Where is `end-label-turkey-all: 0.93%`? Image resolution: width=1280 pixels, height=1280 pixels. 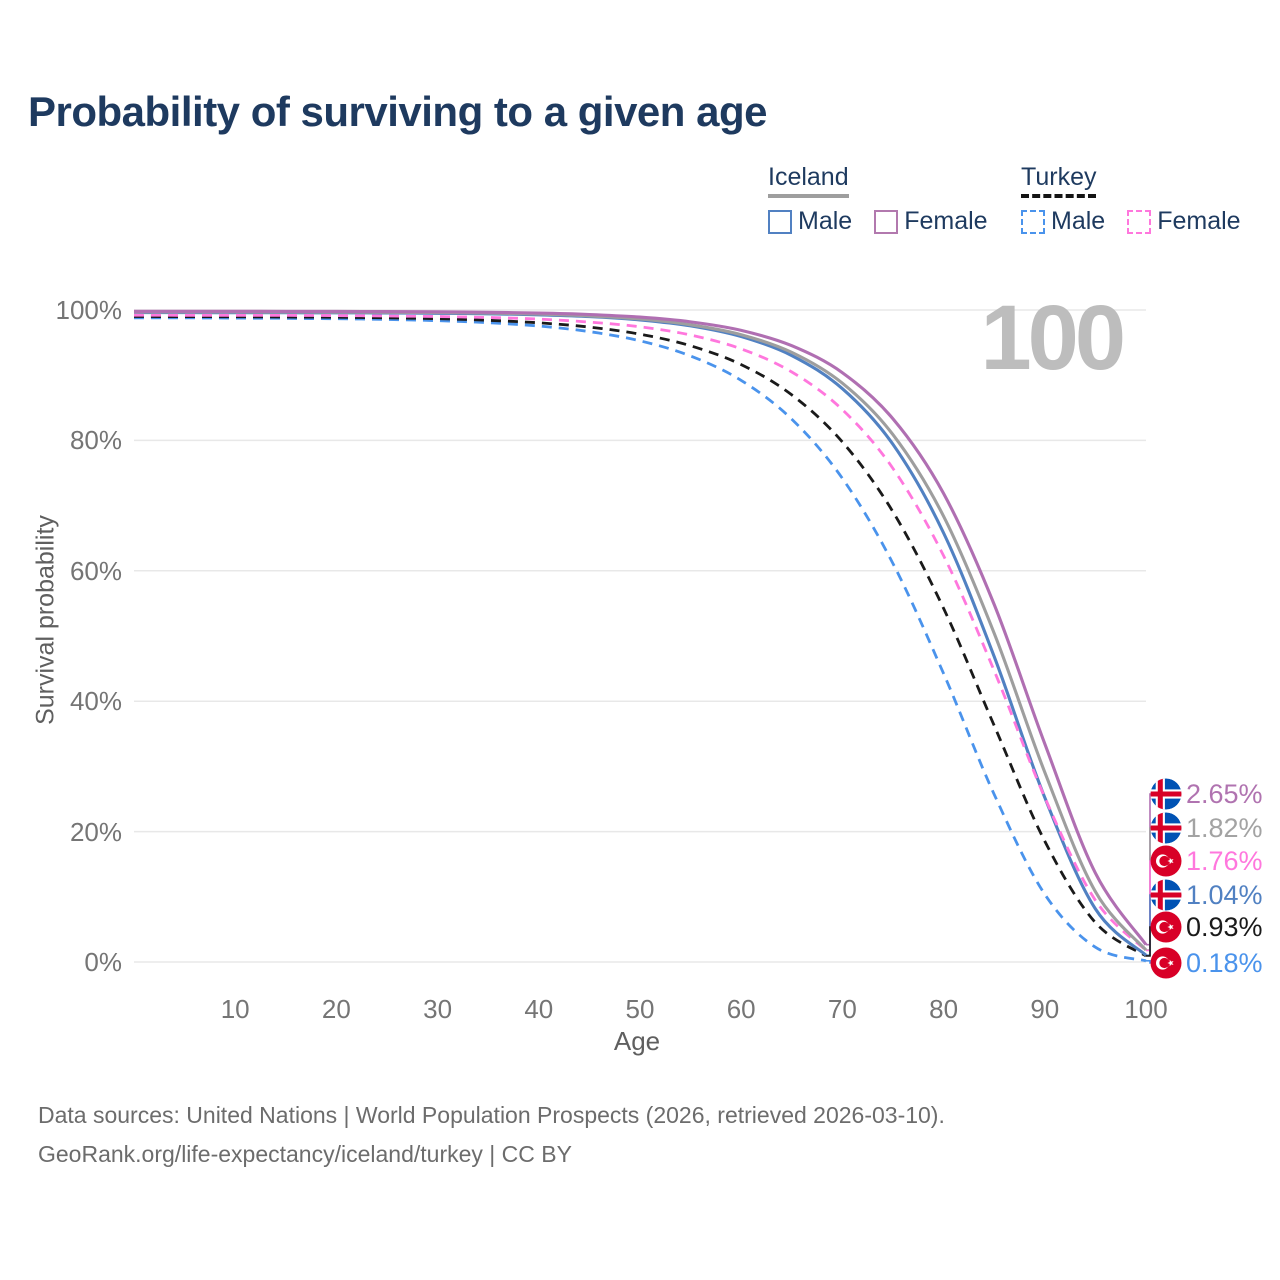
end-label-turkey-all: 0.93% is located at coordinates (1224, 927).